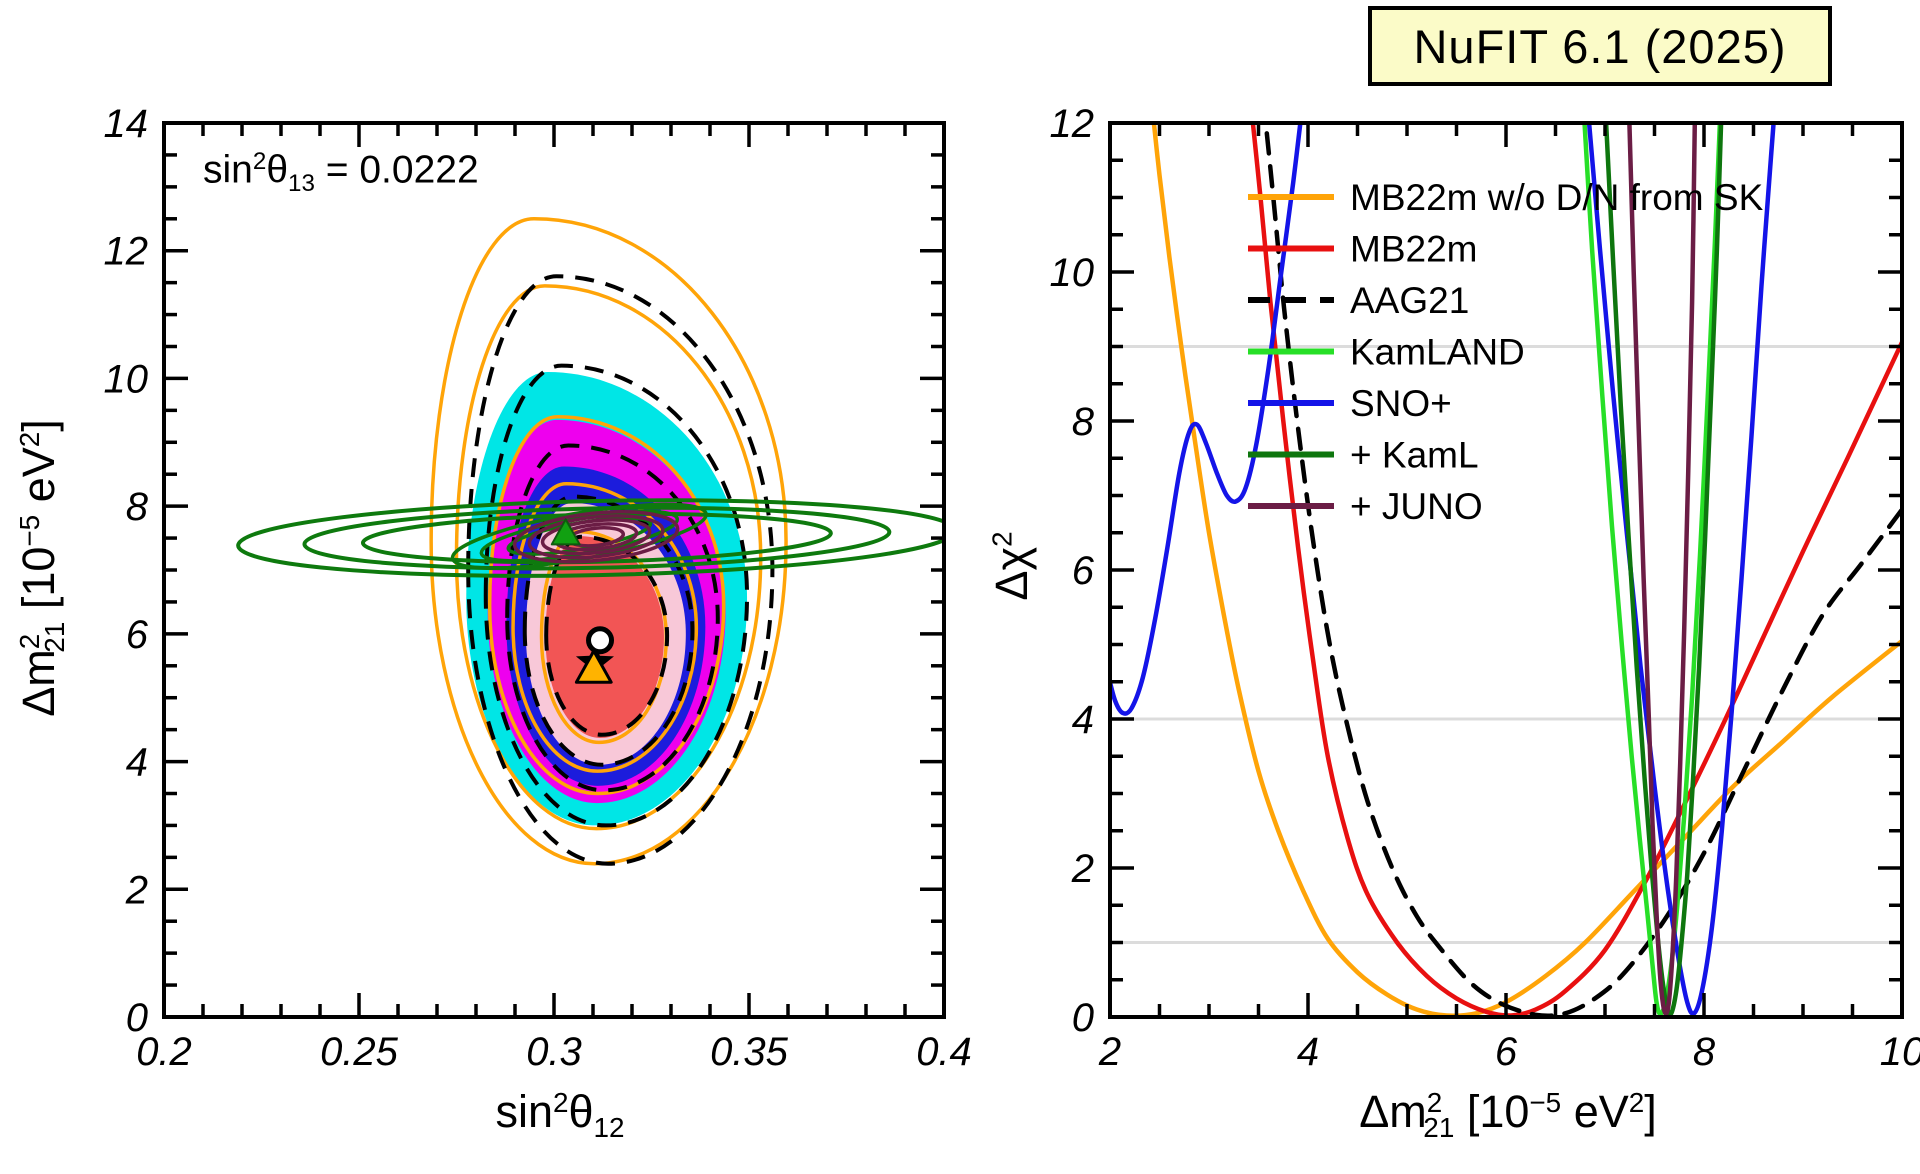 The height and width of the screenshot is (1174, 1920). I want to click on curve-kamland, so click(1652, 570).